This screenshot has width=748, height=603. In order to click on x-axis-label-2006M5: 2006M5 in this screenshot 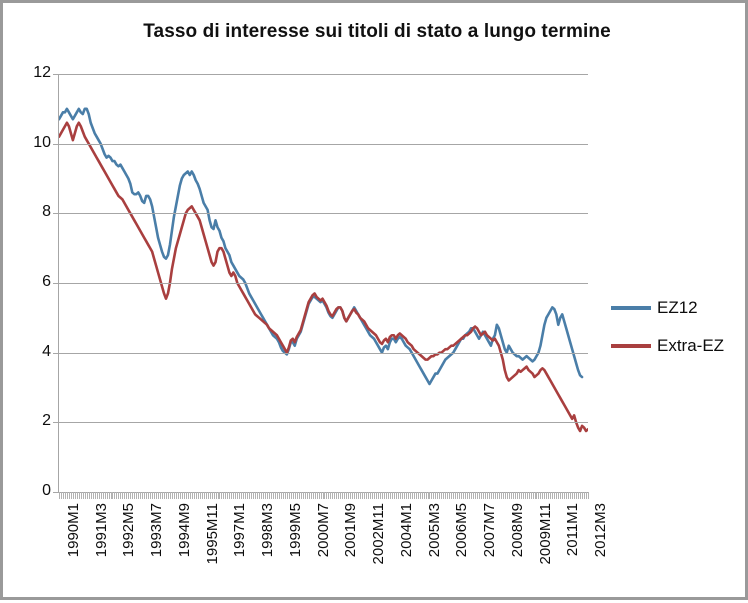, I will do `click(462, 530)`.